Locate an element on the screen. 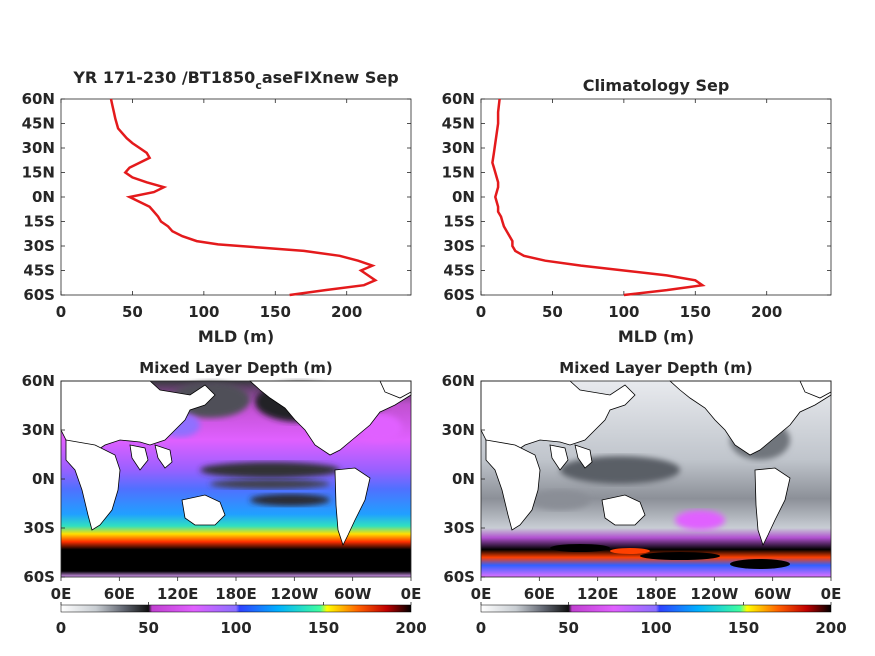 The width and height of the screenshot is (875, 656). title-subscript: c is located at coordinates (258, 85).